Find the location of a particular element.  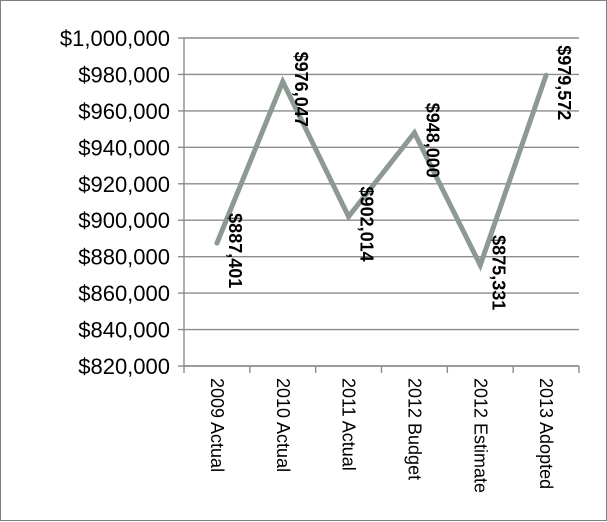

data-label: $948,000 is located at coordinates (432, 140).